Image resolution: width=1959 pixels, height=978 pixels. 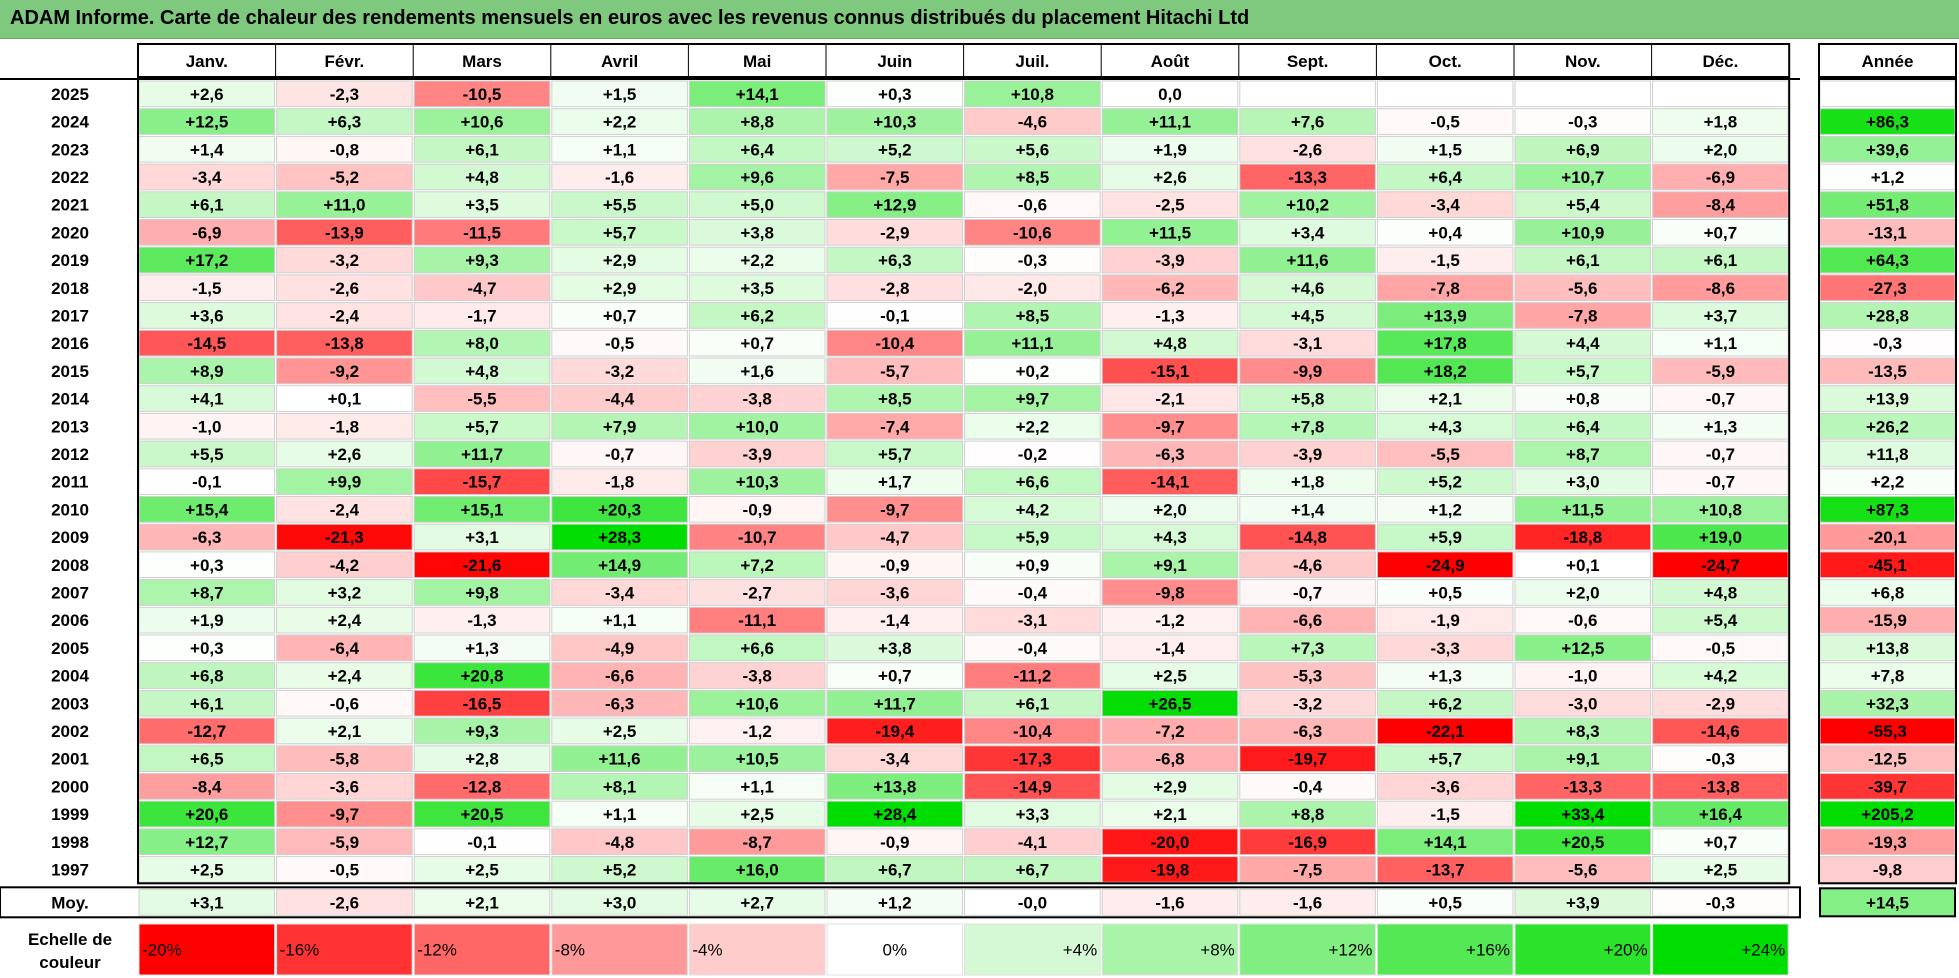 What do you see at coordinates (70, 149) in the screenshot?
I see `year-label-2023: 2023` at bounding box center [70, 149].